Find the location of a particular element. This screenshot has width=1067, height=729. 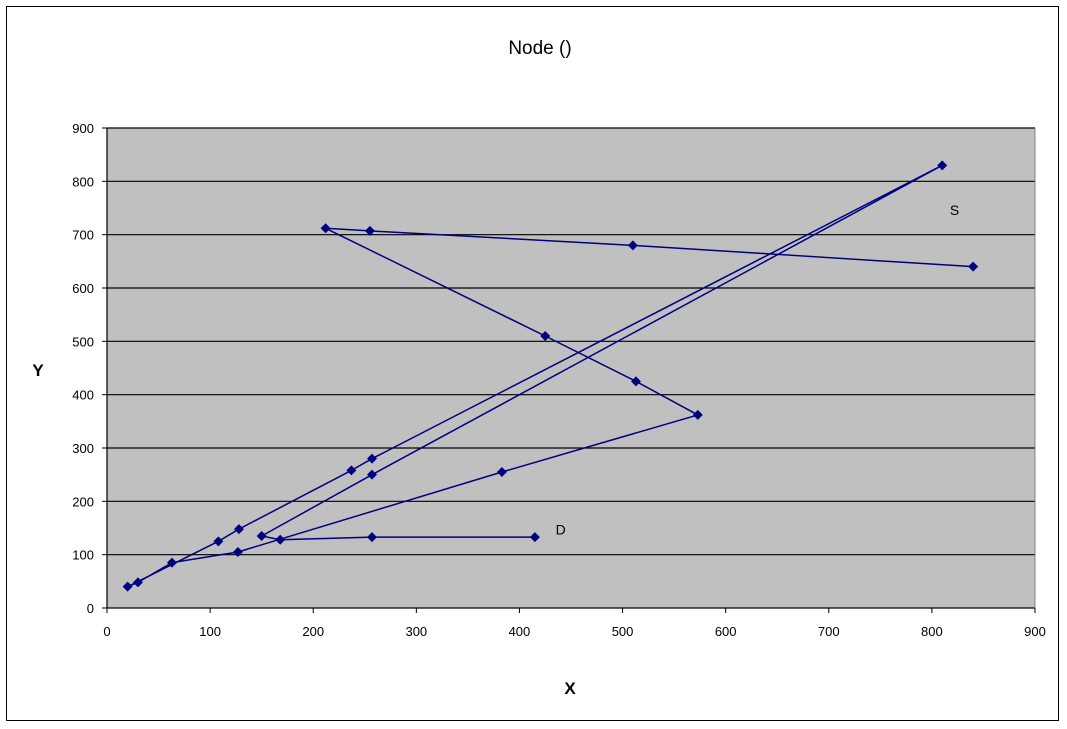

x-tick-label: 700 is located at coordinates (829, 631).